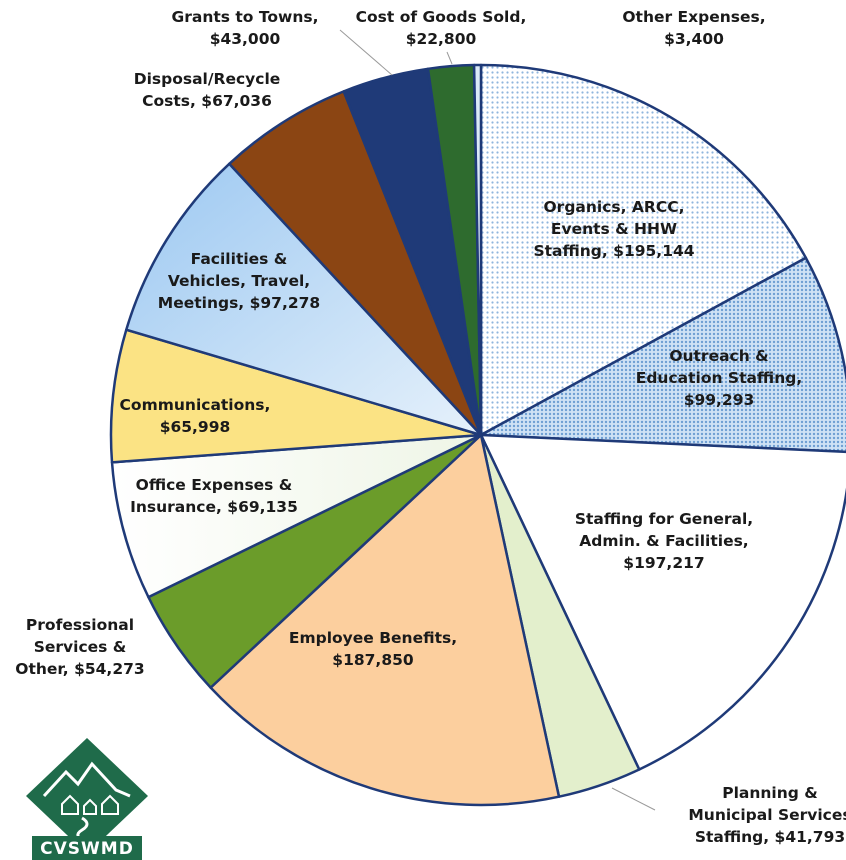 The image size is (846, 860). Describe the element at coordinates (245, 39) in the screenshot. I see `slice-label-line: $43,000` at that location.